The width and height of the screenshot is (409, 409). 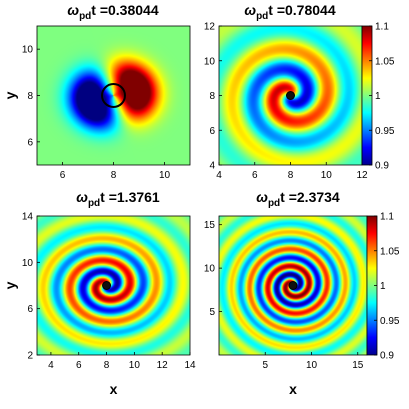 I want to click on x-tick-label: 5, so click(x=265, y=365).